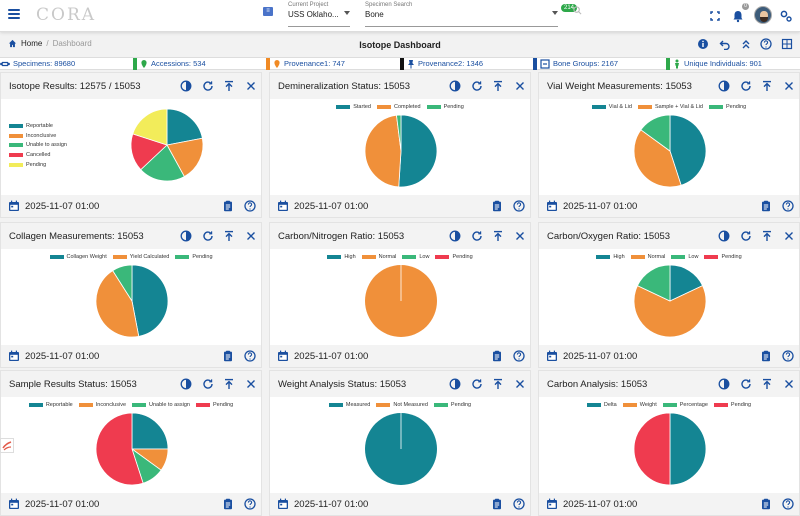 The height and width of the screenshot is (516, 800). I want to click on breadcrumb-home: Home, so click(32, 43).